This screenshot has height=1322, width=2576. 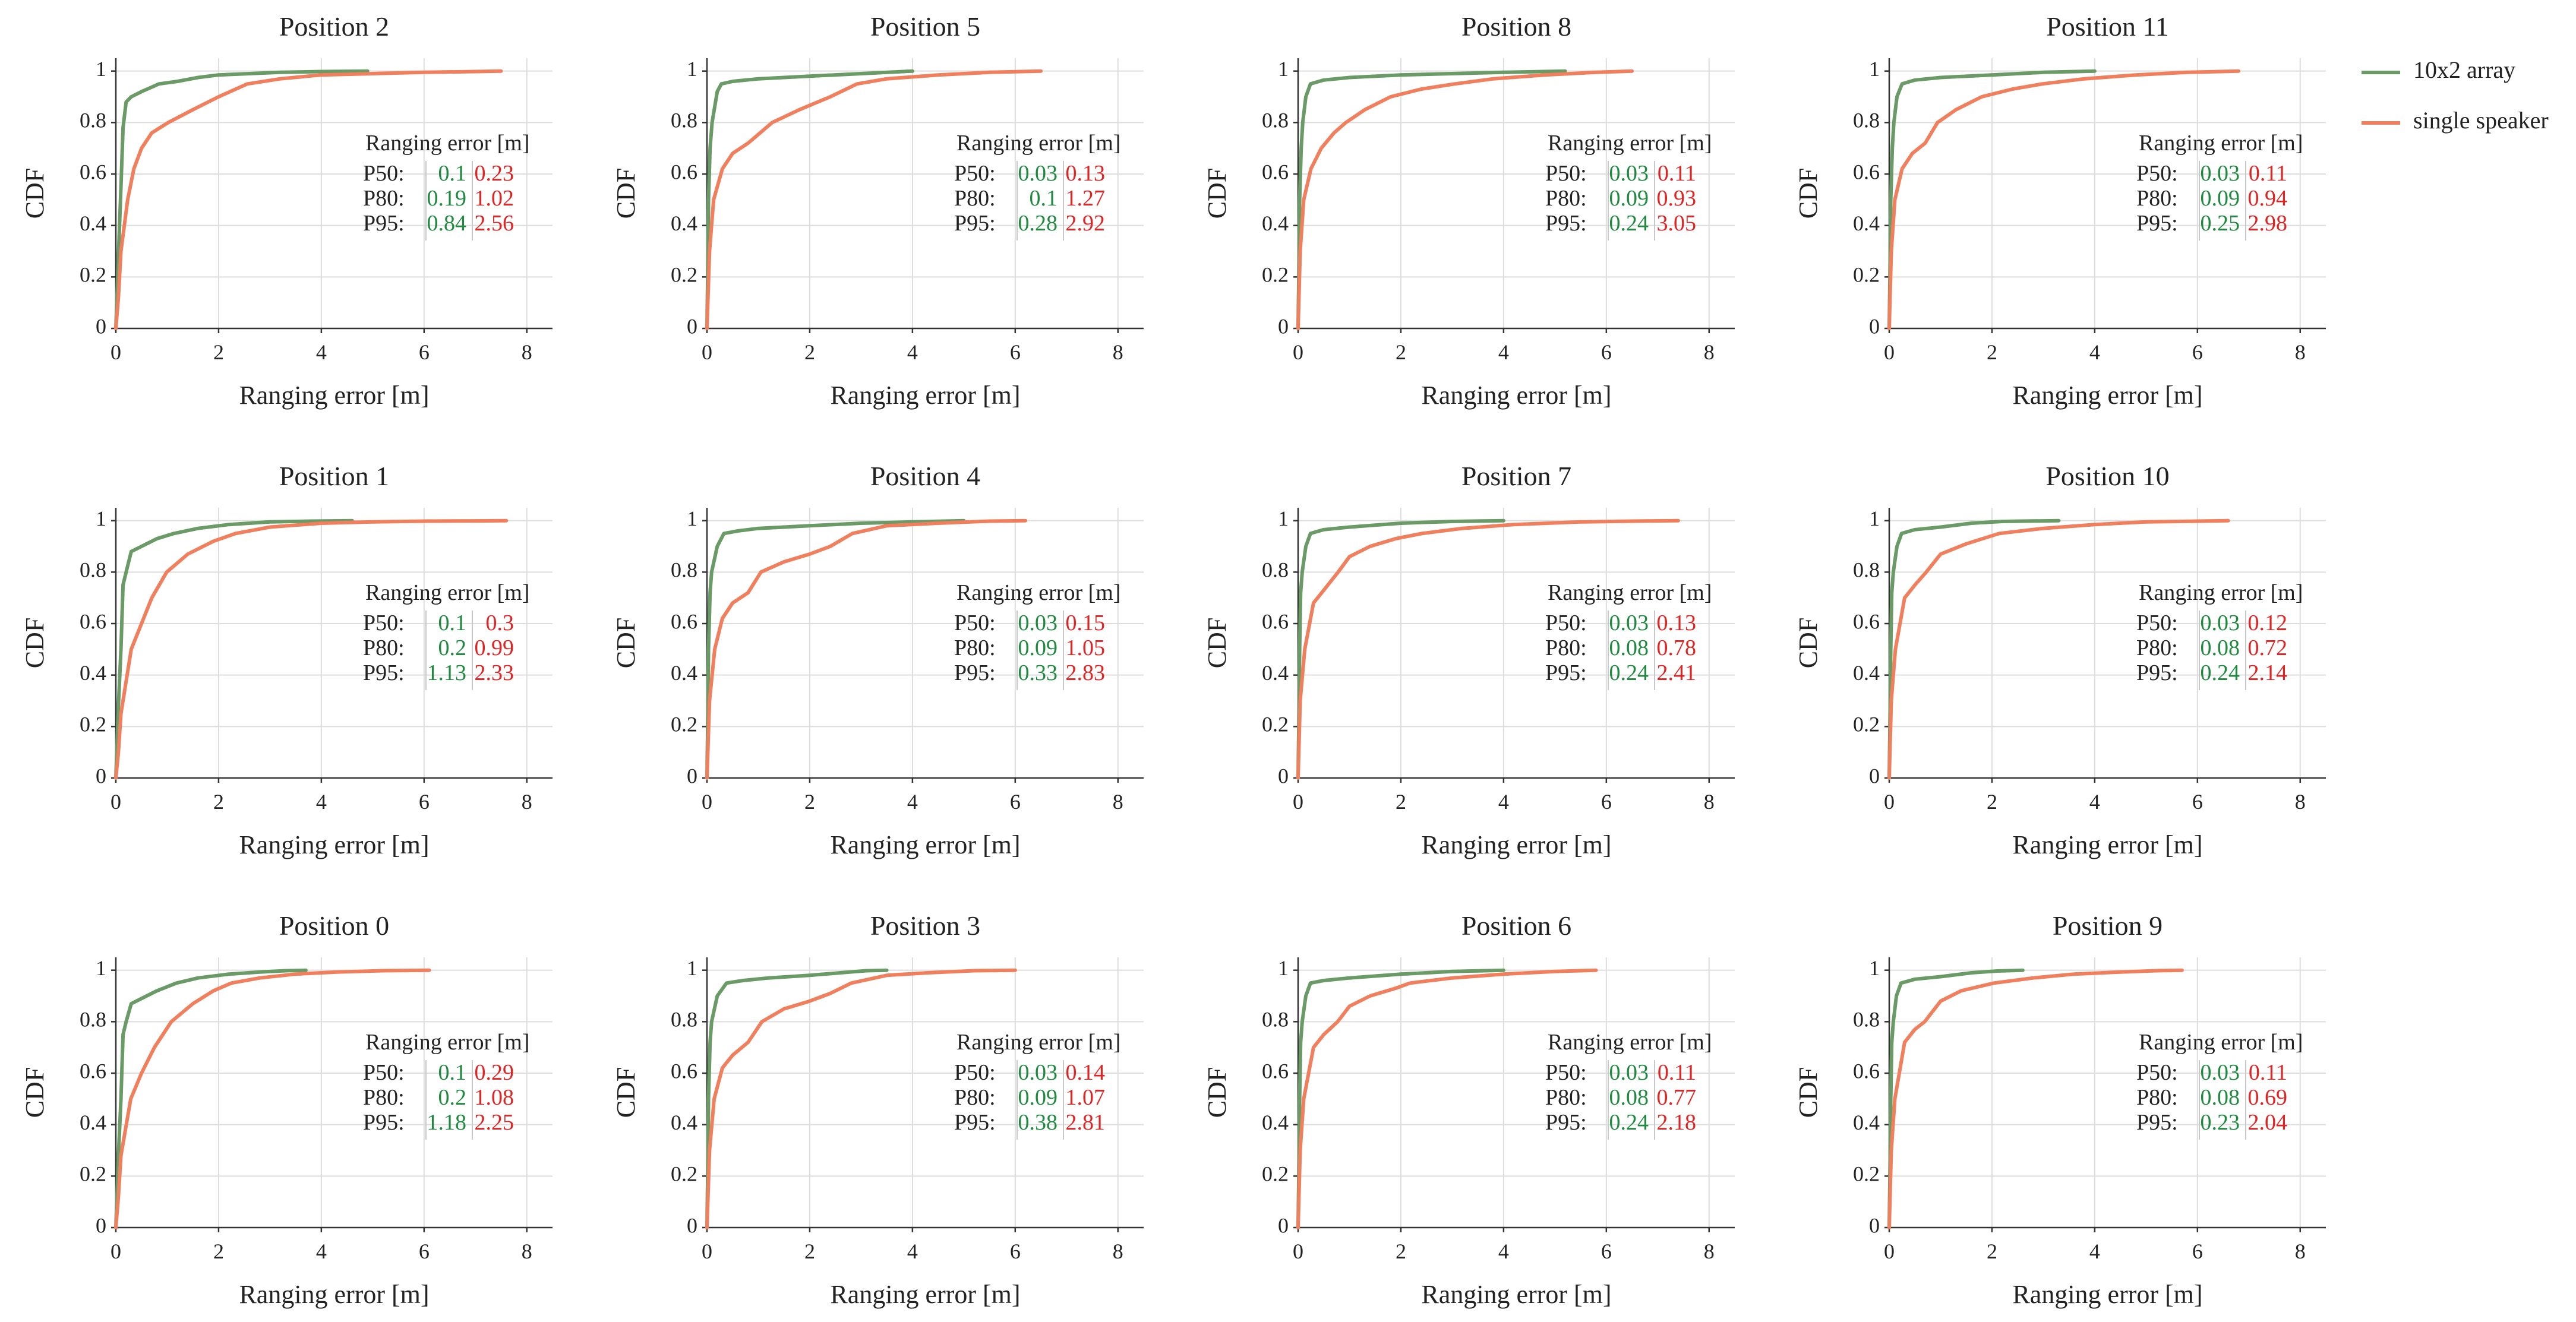 What do you see at coordinates (2455, 95) in the screenshot?
I see `legend: 10x2 array single speaker` at bounding box center [2455, 95].